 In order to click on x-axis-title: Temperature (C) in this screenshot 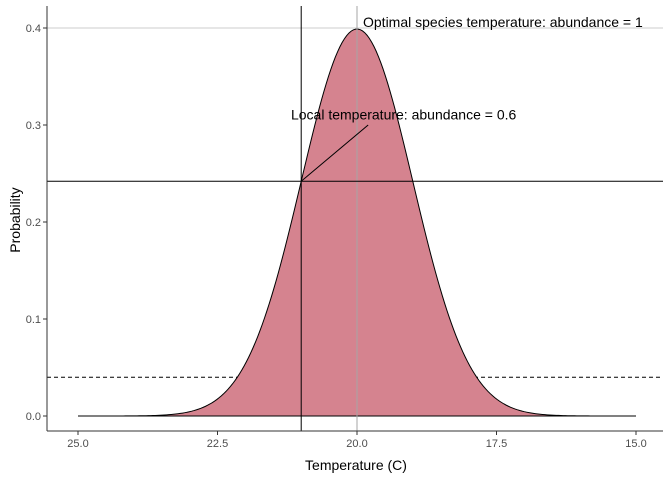, I will do `click(356, 465)`.